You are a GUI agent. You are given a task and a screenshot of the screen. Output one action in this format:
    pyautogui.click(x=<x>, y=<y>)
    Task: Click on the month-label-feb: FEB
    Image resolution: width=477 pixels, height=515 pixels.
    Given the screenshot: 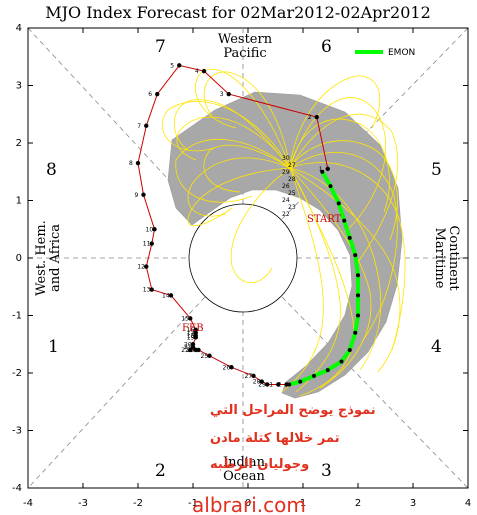 What is the action you would take?
    pyautogui.click(x=193, y=328)
    